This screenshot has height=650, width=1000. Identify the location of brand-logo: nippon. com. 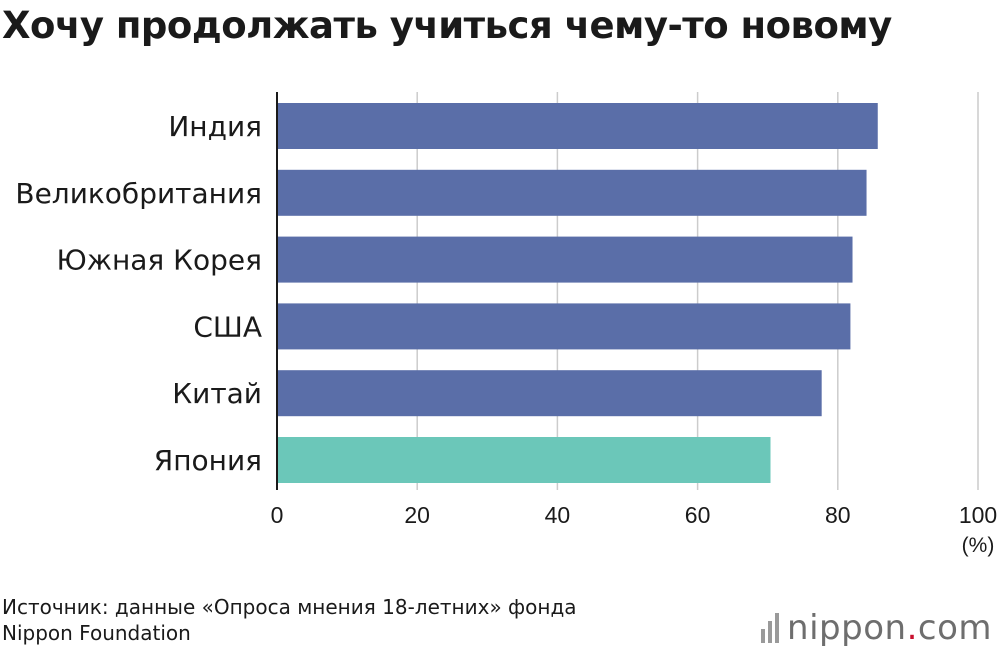
(876, 628).